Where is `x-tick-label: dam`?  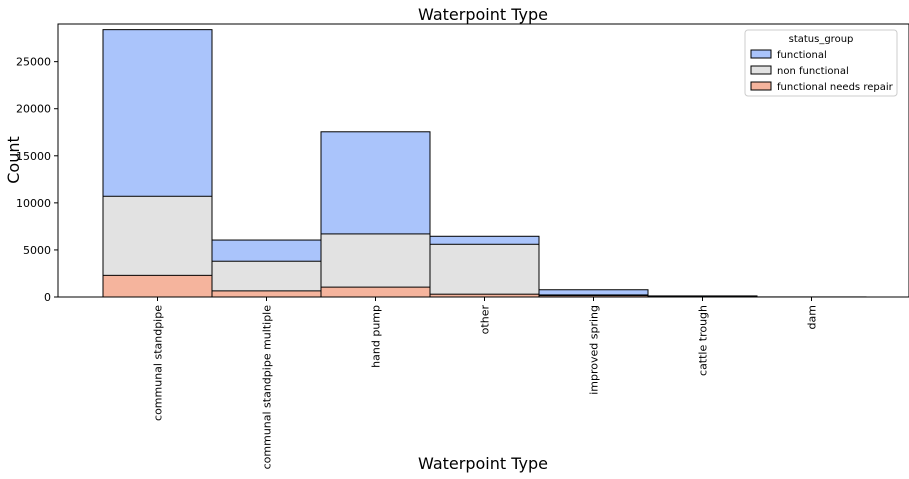
x-tick-label: dam is located at coordinates (812, 317).